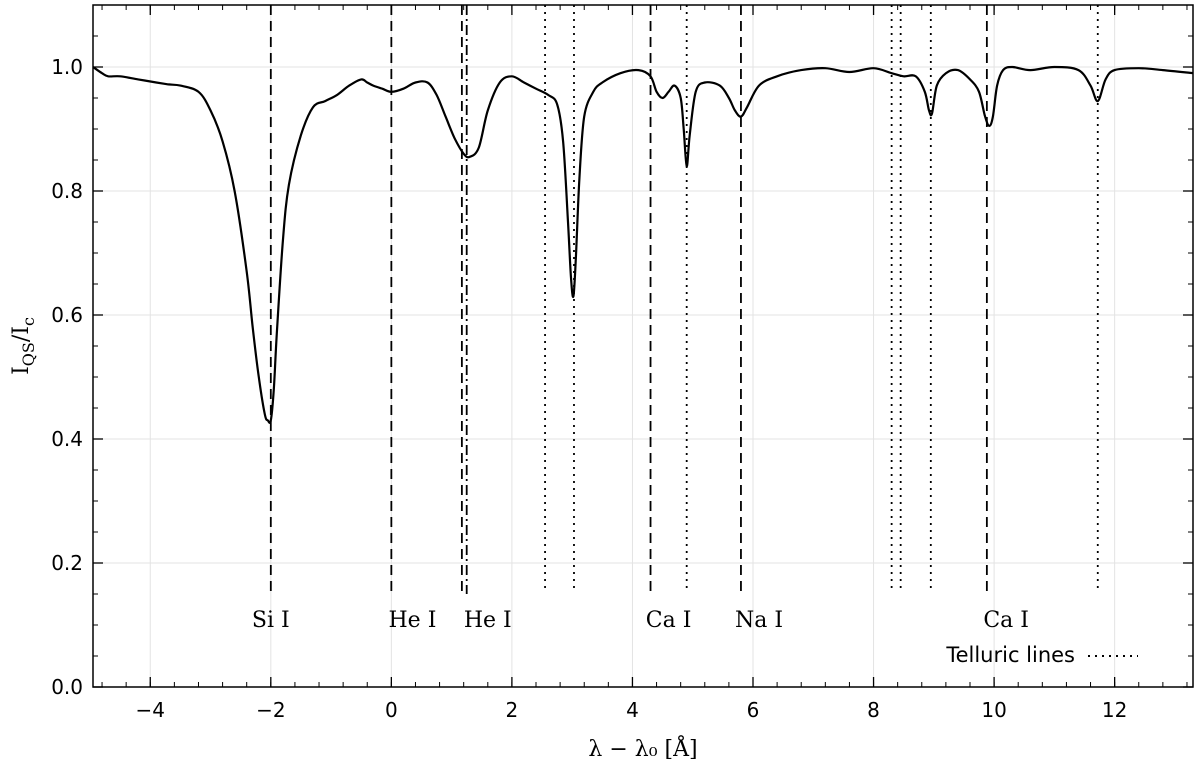 The width and height of the screenshot is (1200, 767). Describe the element at coordinates (150, 710) in the screenshot. I see `x-tick-label: −4` at that location.